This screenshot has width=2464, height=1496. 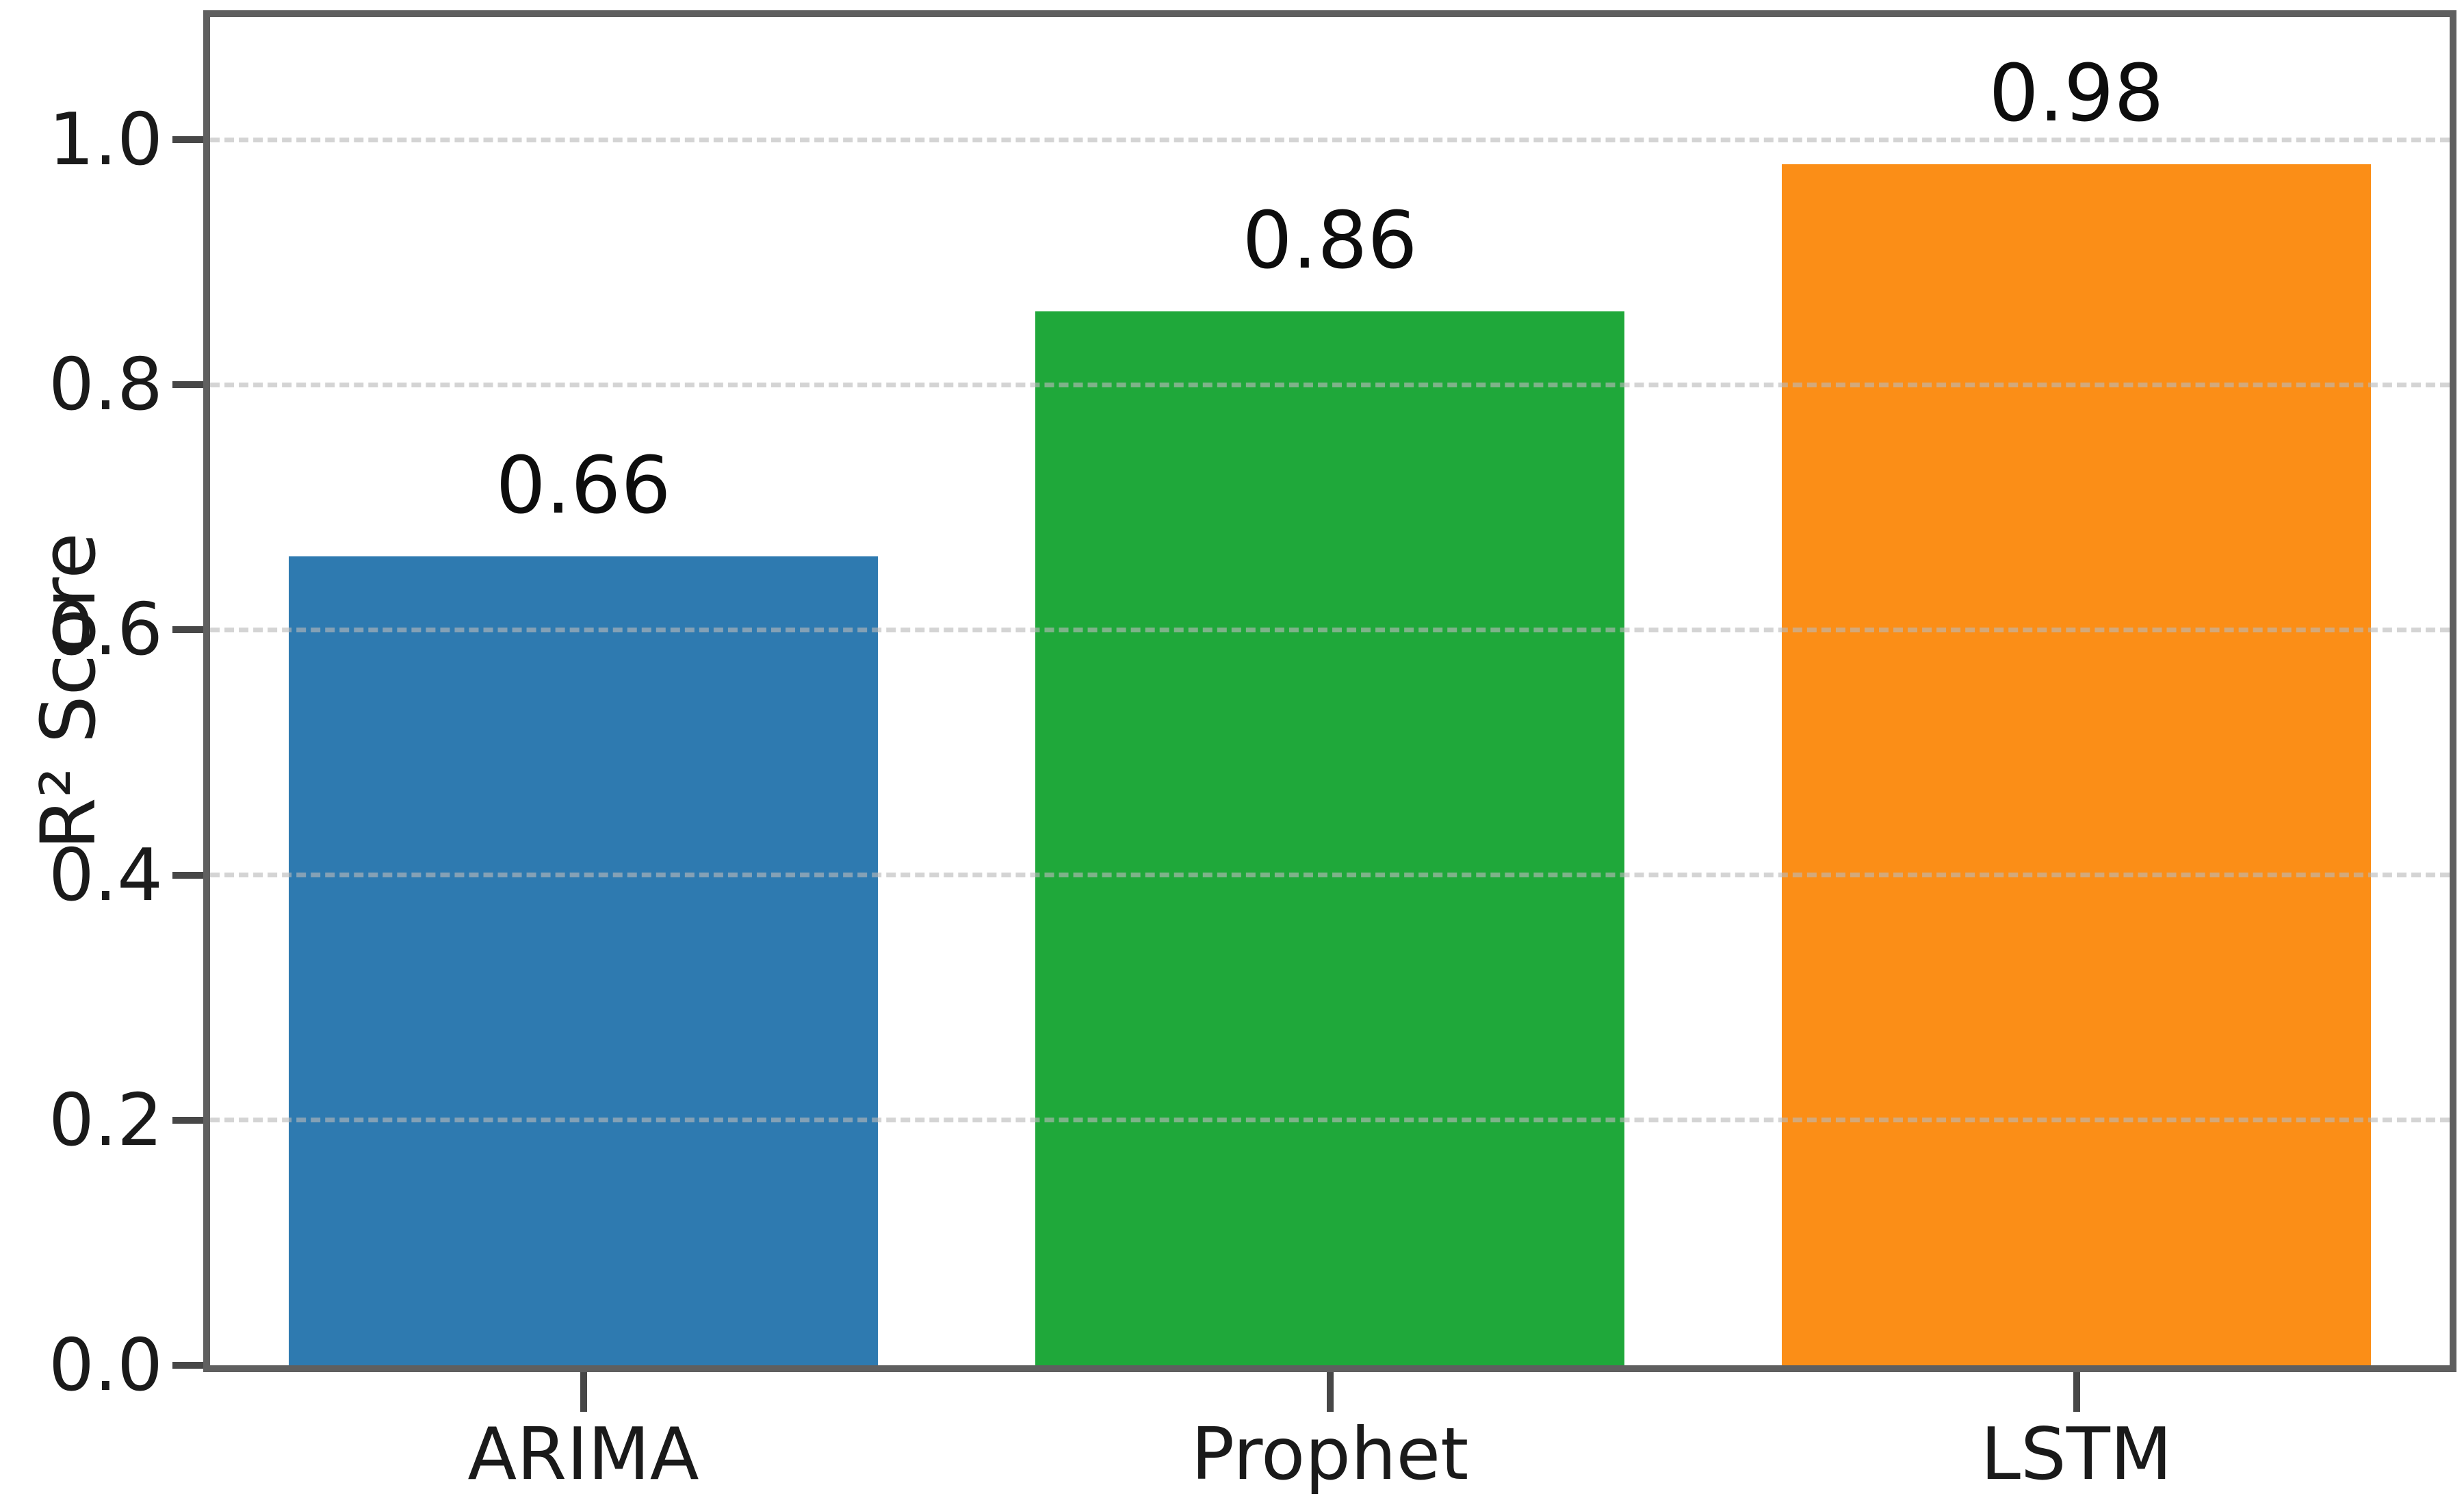 I want to click on gridline-y-0.6, so click(x=1330, y=629).